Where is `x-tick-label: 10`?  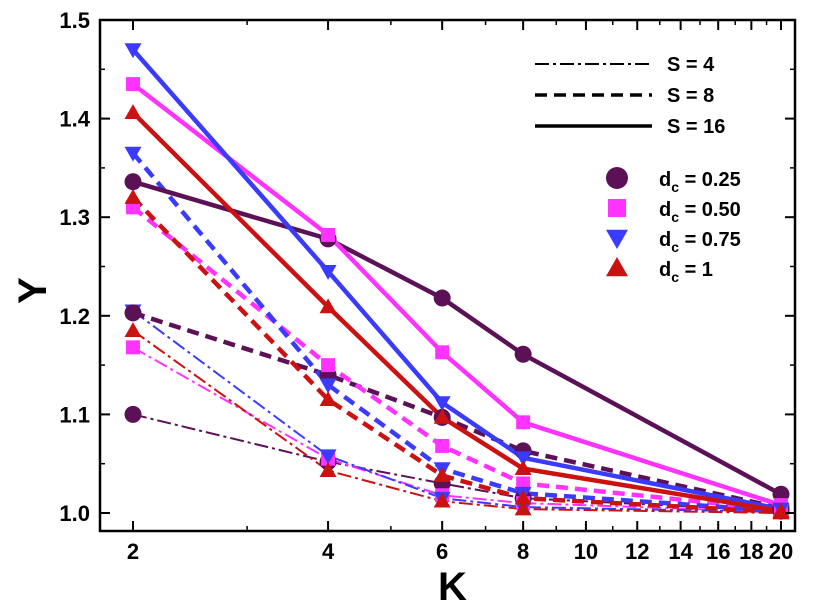 x-tick-label: 10 is located at coordinates (586, 551).